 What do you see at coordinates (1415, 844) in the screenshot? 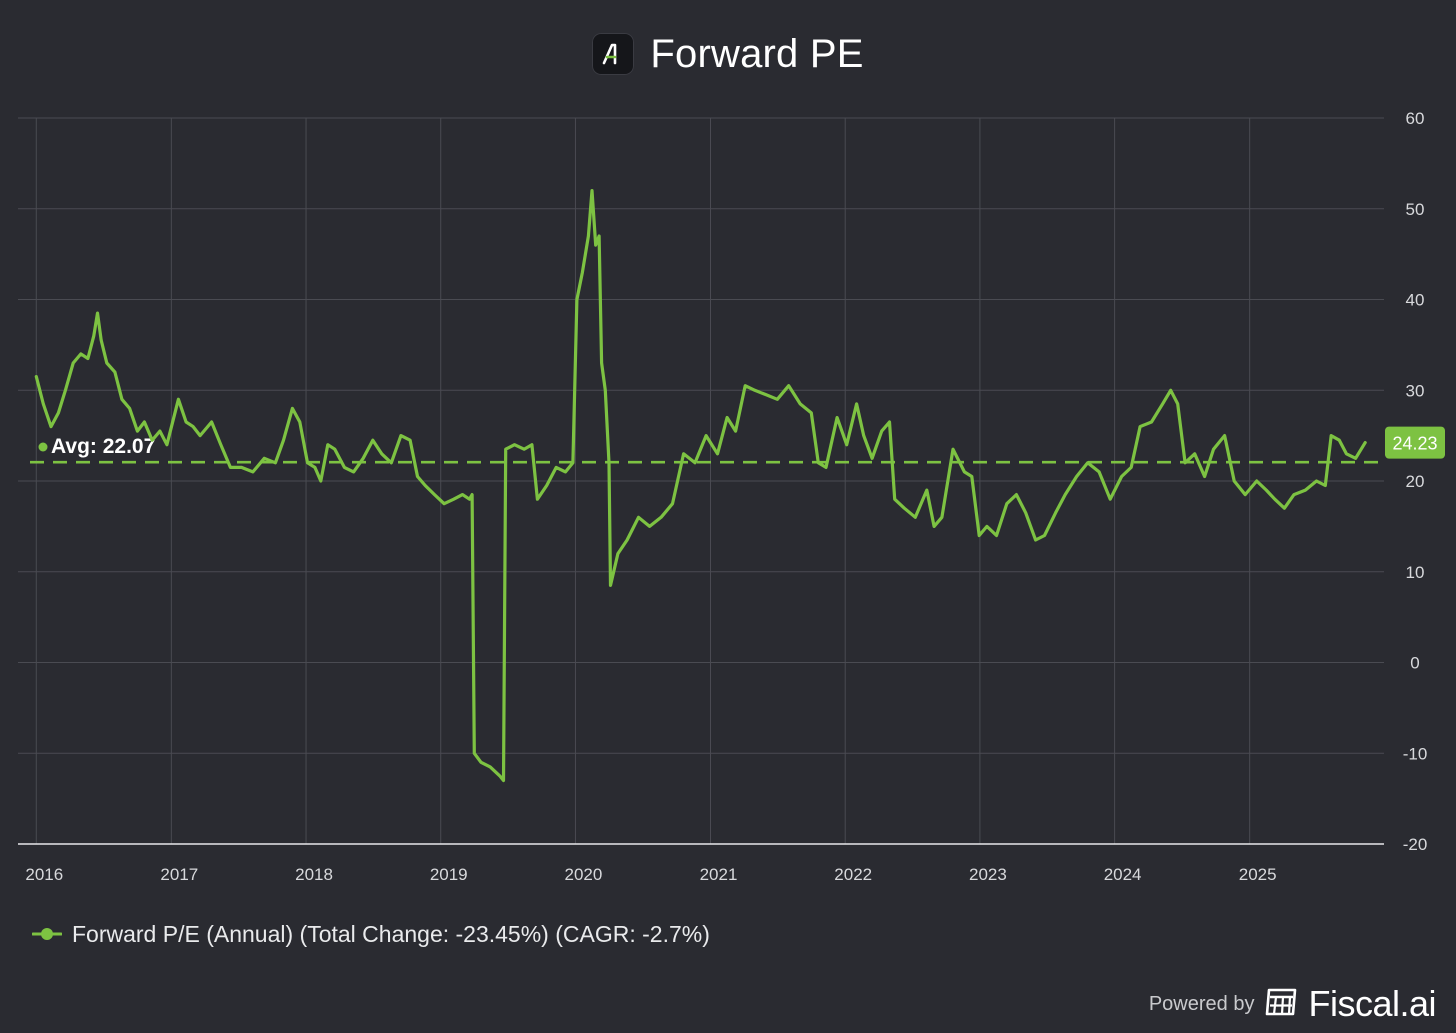
I see `y-tick-label: -20` at bounding box center [1415, 844].